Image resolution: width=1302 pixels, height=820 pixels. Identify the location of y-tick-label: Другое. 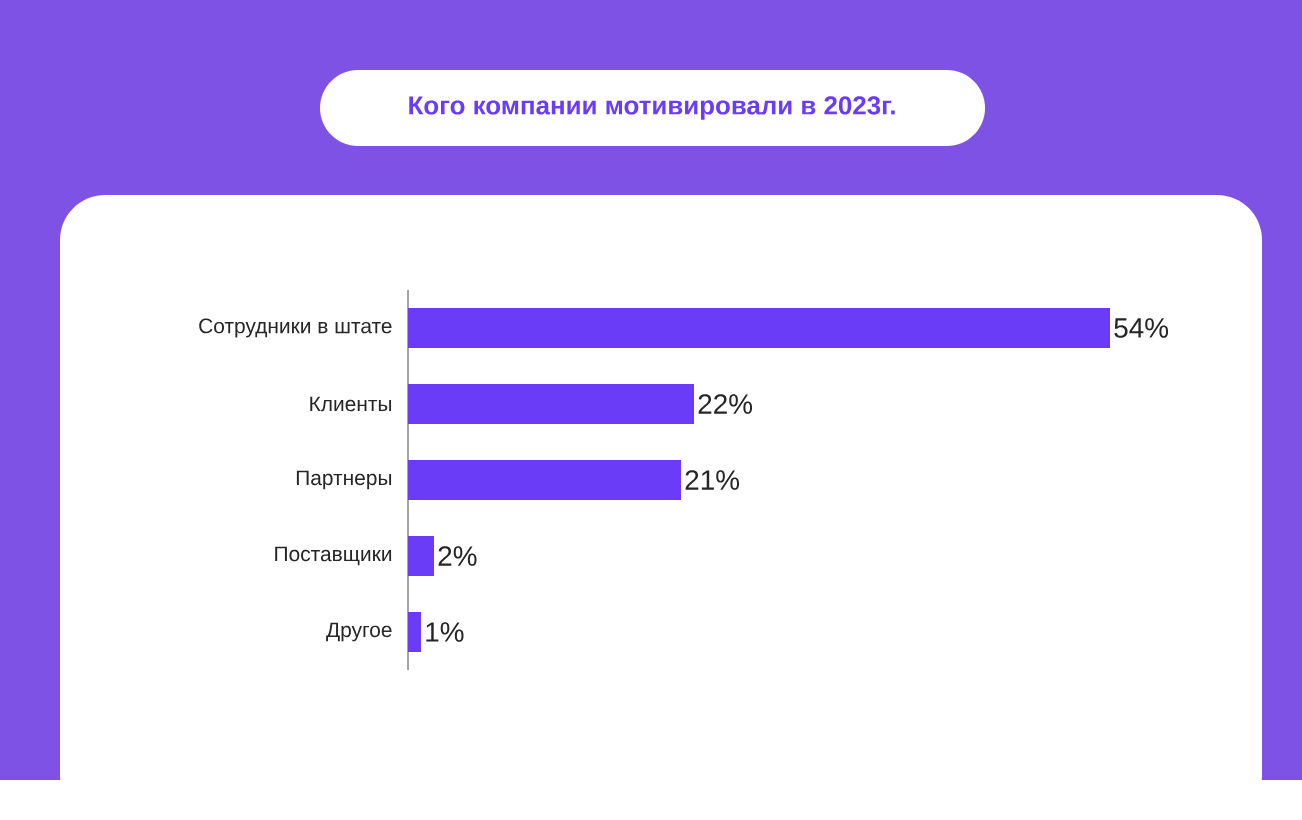
(359, 632).